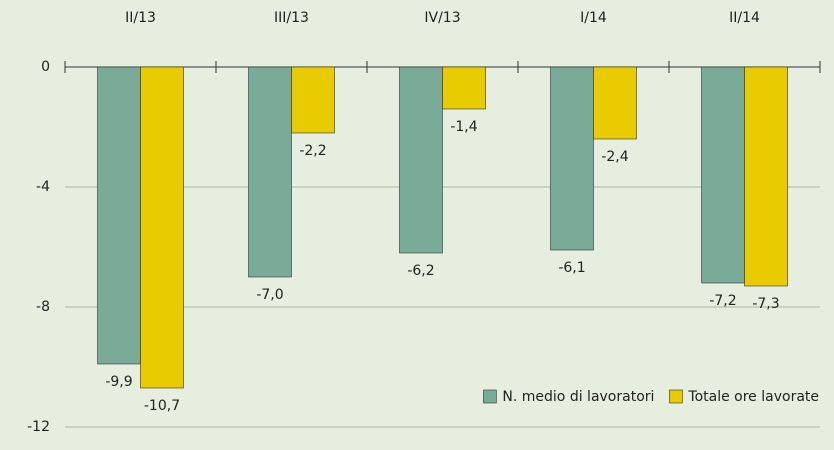  What do you see at coordinates (571, 268) in the screenshot?
I see `data-label: -6,1` at bounding box center [571, 268].